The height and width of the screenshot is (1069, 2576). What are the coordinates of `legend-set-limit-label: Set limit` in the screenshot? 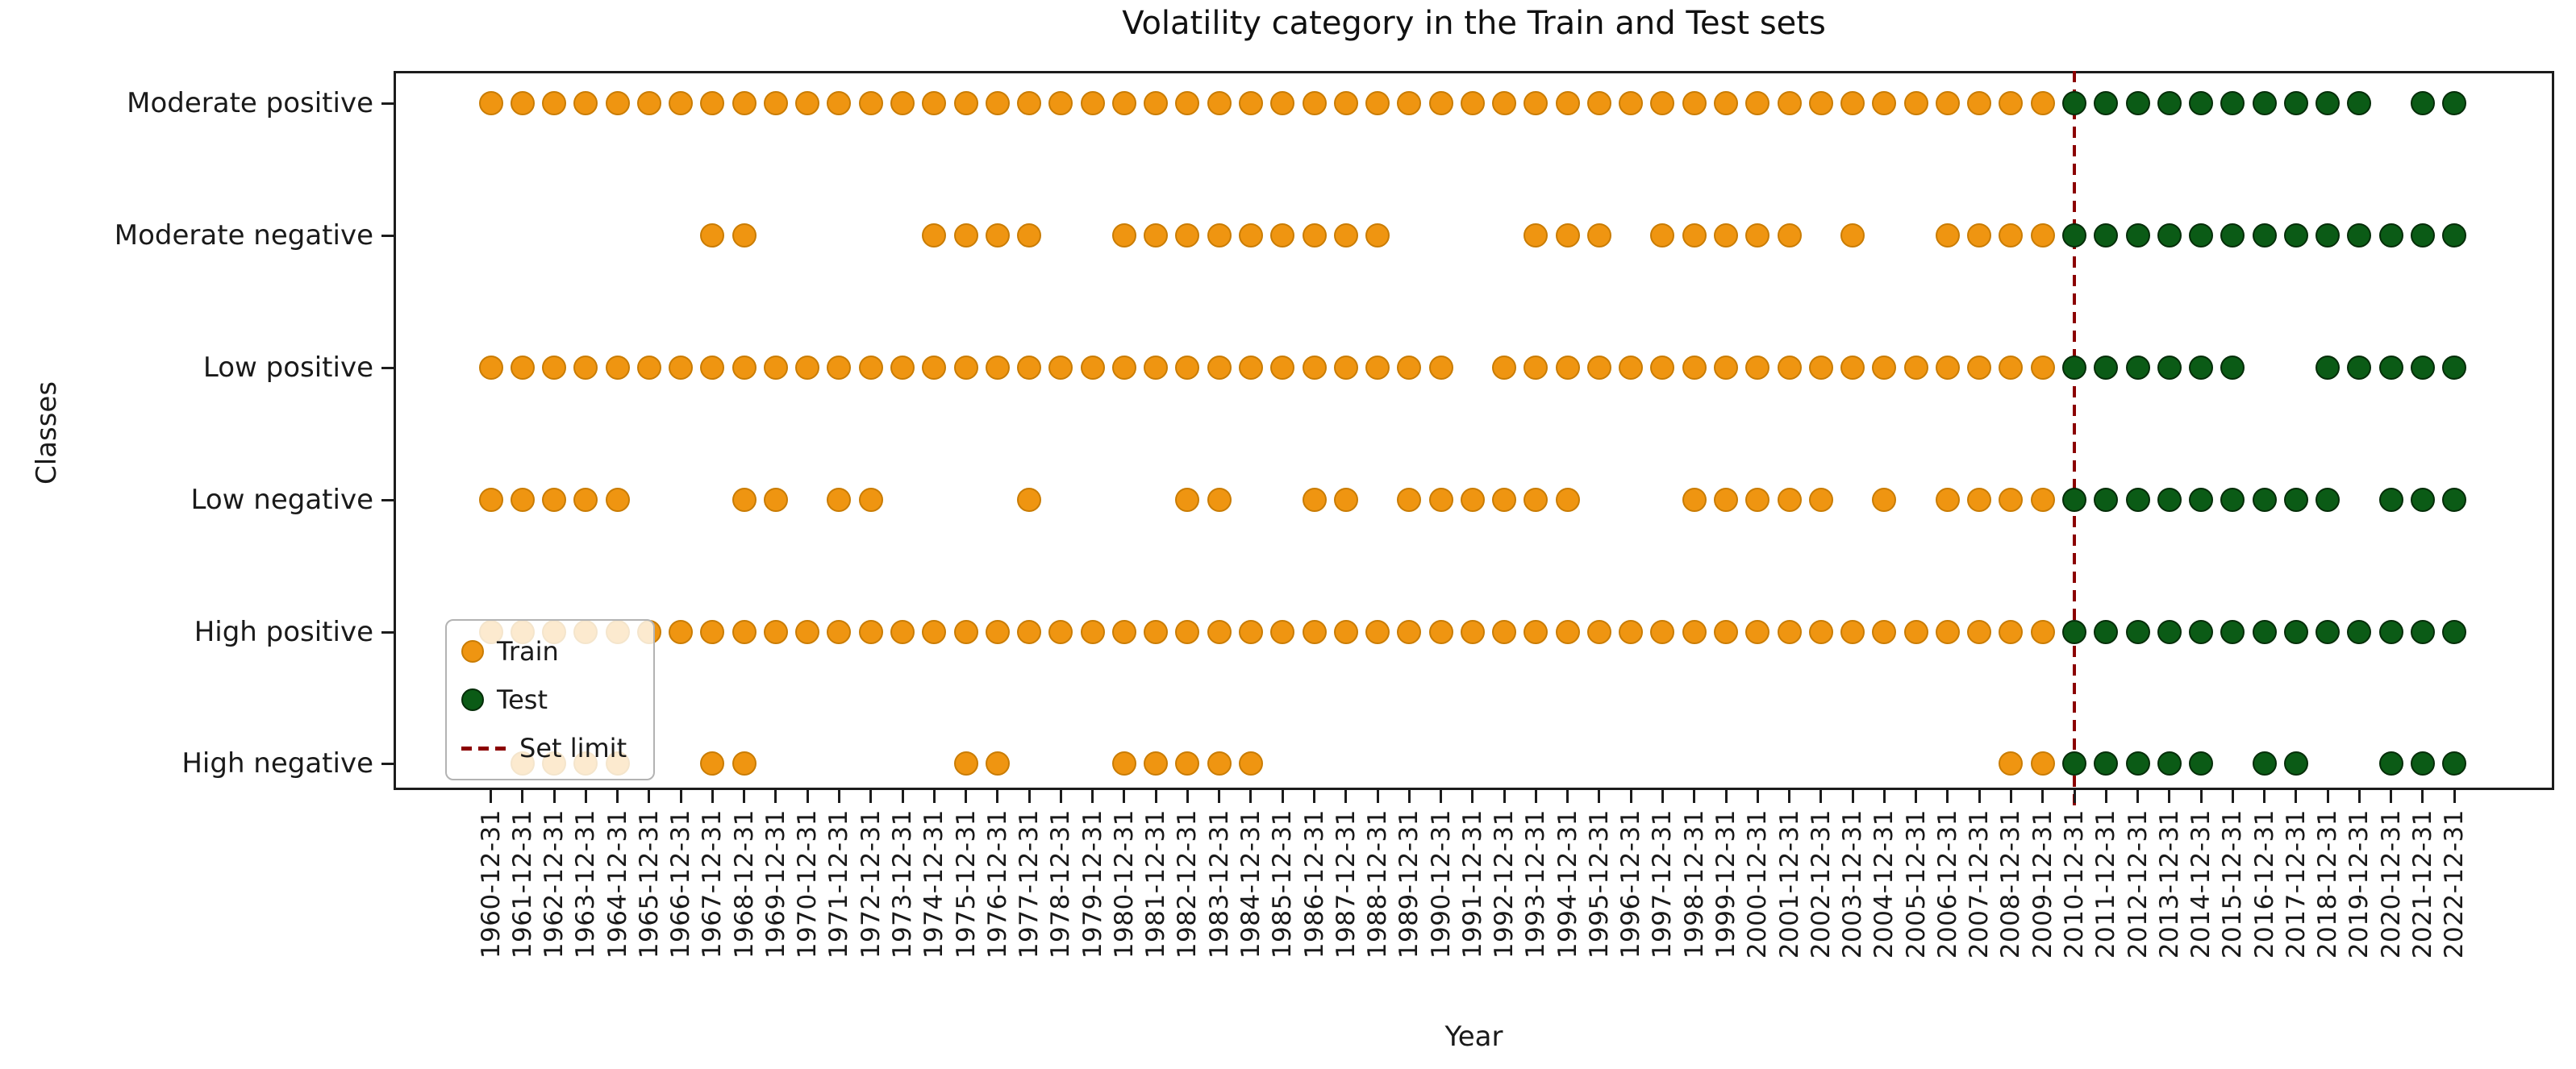 It's located at (573, 748).